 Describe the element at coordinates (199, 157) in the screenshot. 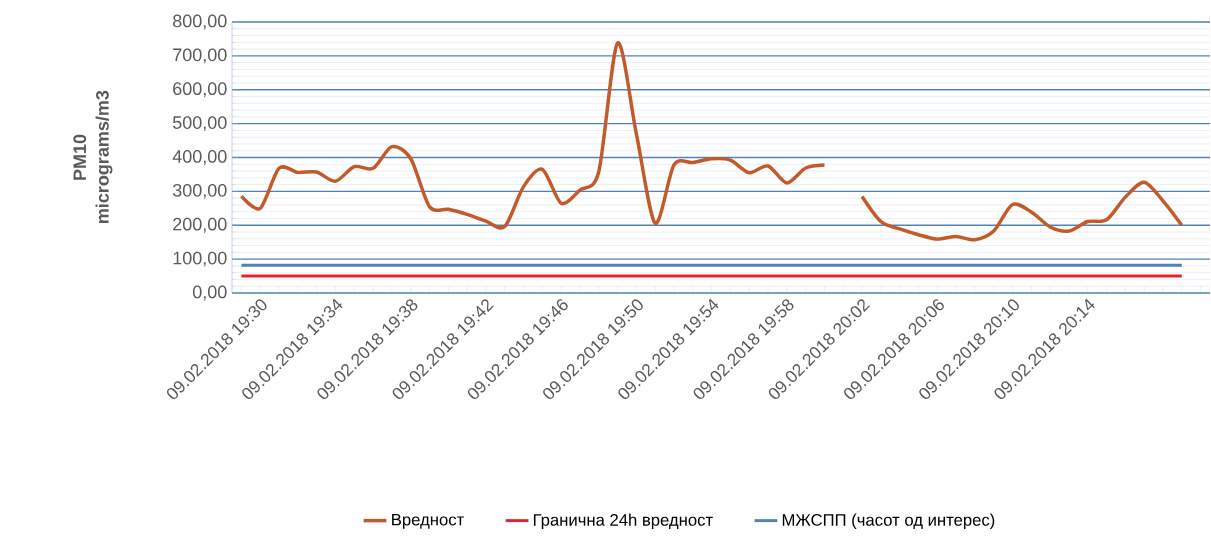

I see `y-tick-label: 400,00` at that location.